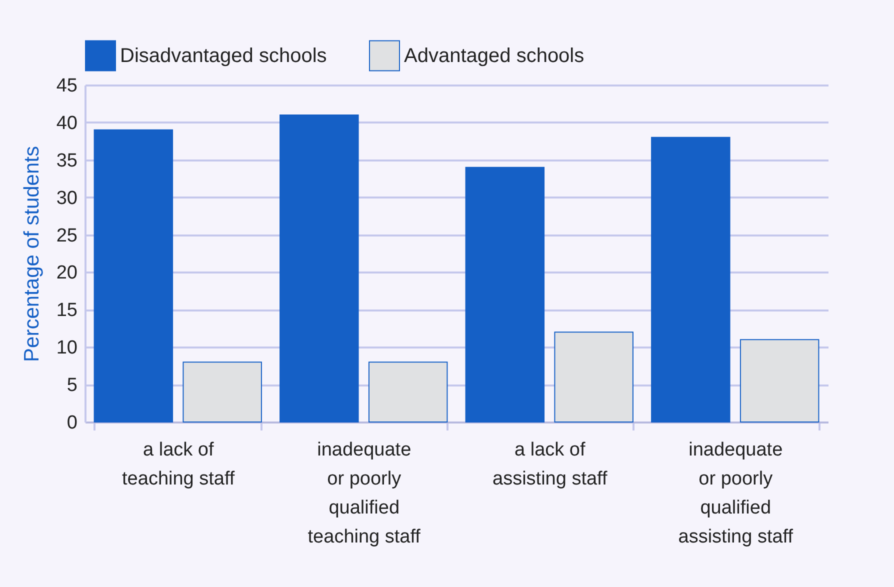 The height and width of the screenshot is (587, 894). Describe the element at coordinates (67, 311) in the screenshot. I see `y-tick-label: 15` at that location.